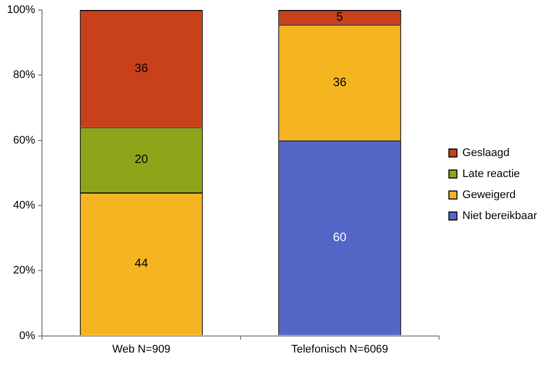  What do you see at coordinates (339, 349) in the screenshot?
I see `x-tick-label: Telefonisch N=6069` at bounding box center [339, 349].